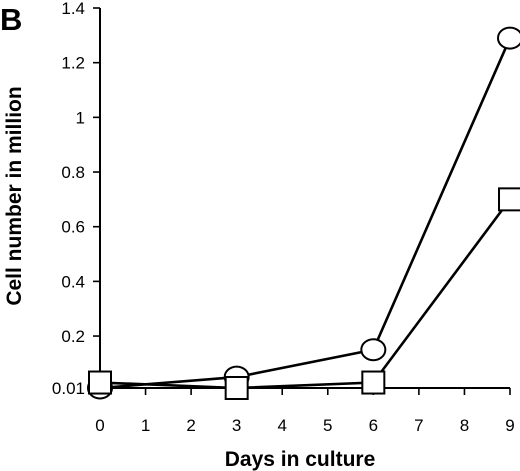  I want to click on x-axis-title: Days in culture, so click(300, 459).